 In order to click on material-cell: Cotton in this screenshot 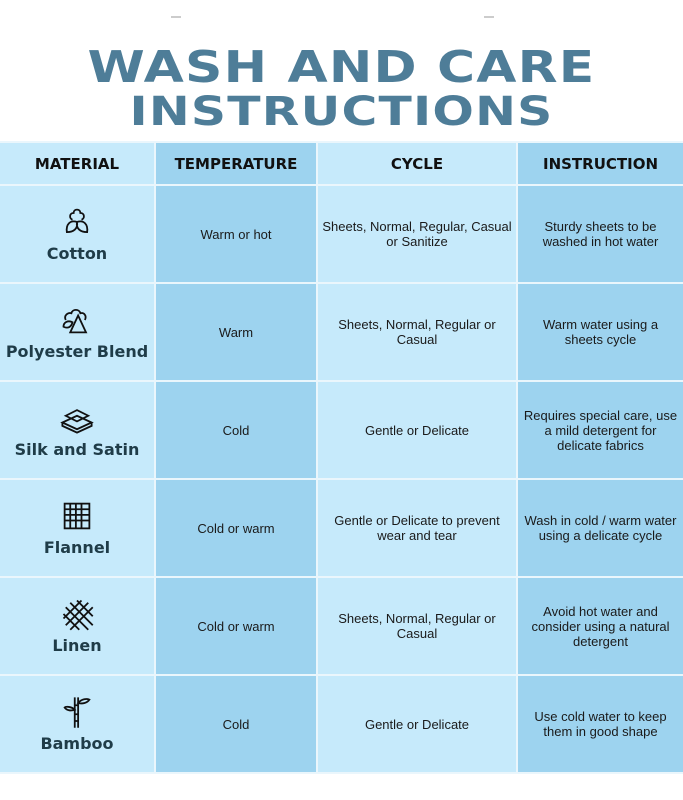, I will do `click(77, 234)`.